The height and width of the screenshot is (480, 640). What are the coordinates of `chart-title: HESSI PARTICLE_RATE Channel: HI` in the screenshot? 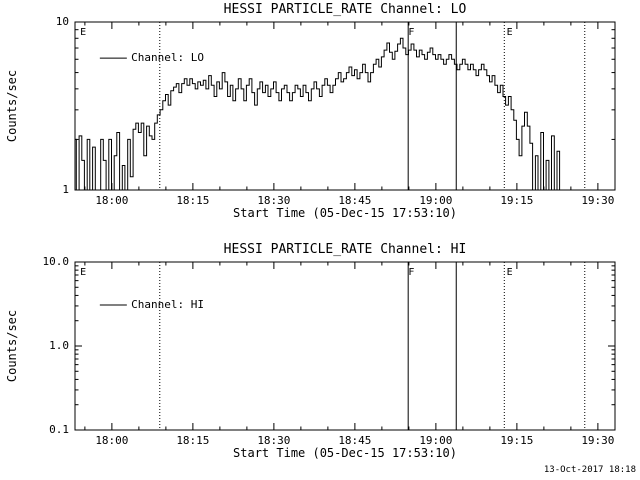 It's located at (345, 249).